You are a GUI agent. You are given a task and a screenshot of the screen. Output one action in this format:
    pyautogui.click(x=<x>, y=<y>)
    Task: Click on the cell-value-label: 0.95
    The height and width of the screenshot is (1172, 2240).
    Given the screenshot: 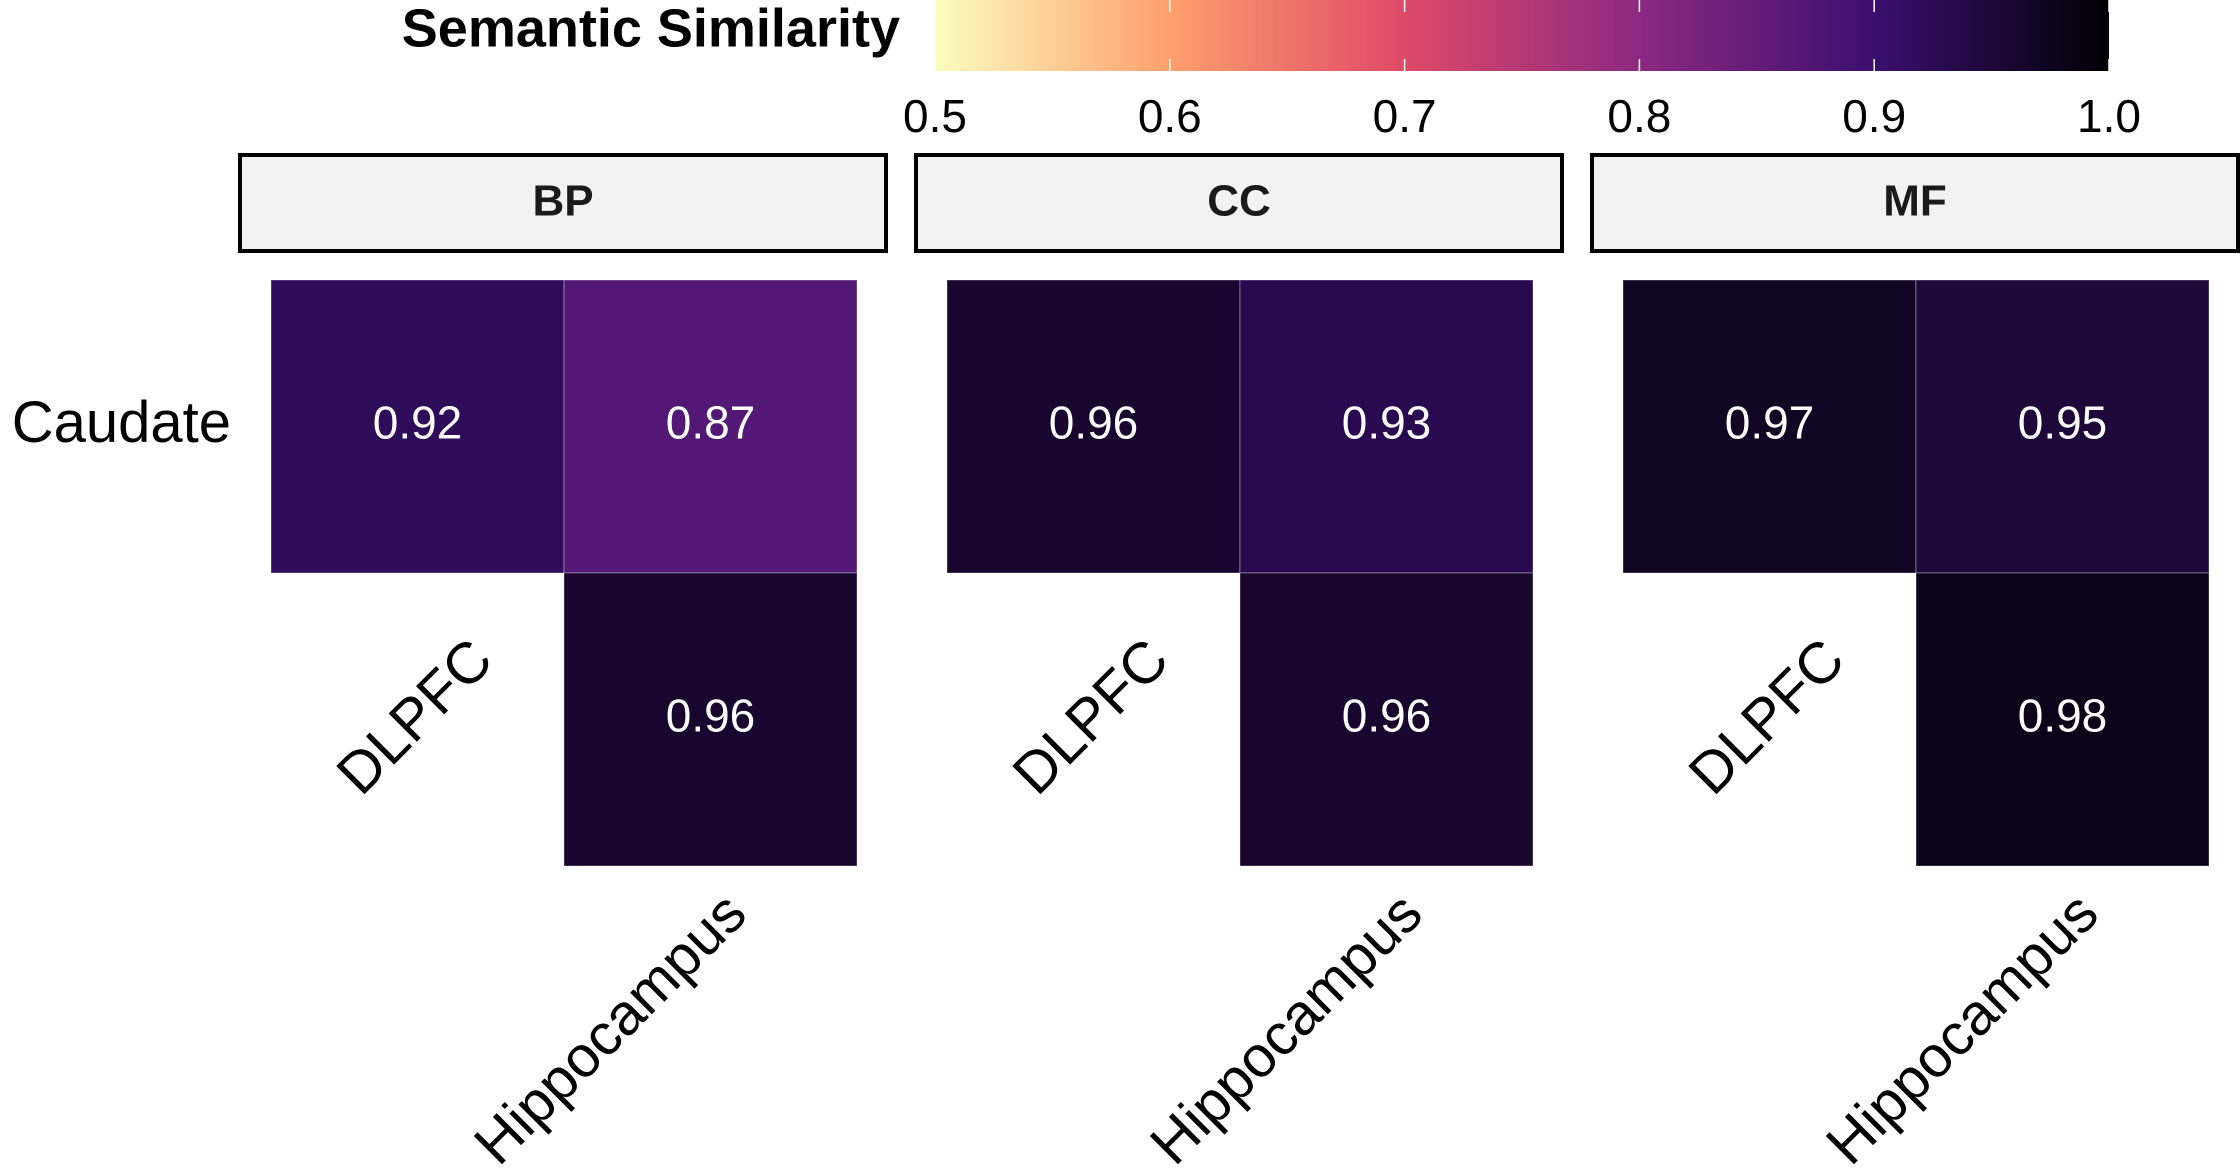 What is the action you would take?
    pyautogui.click(x=2063, y=423)
    